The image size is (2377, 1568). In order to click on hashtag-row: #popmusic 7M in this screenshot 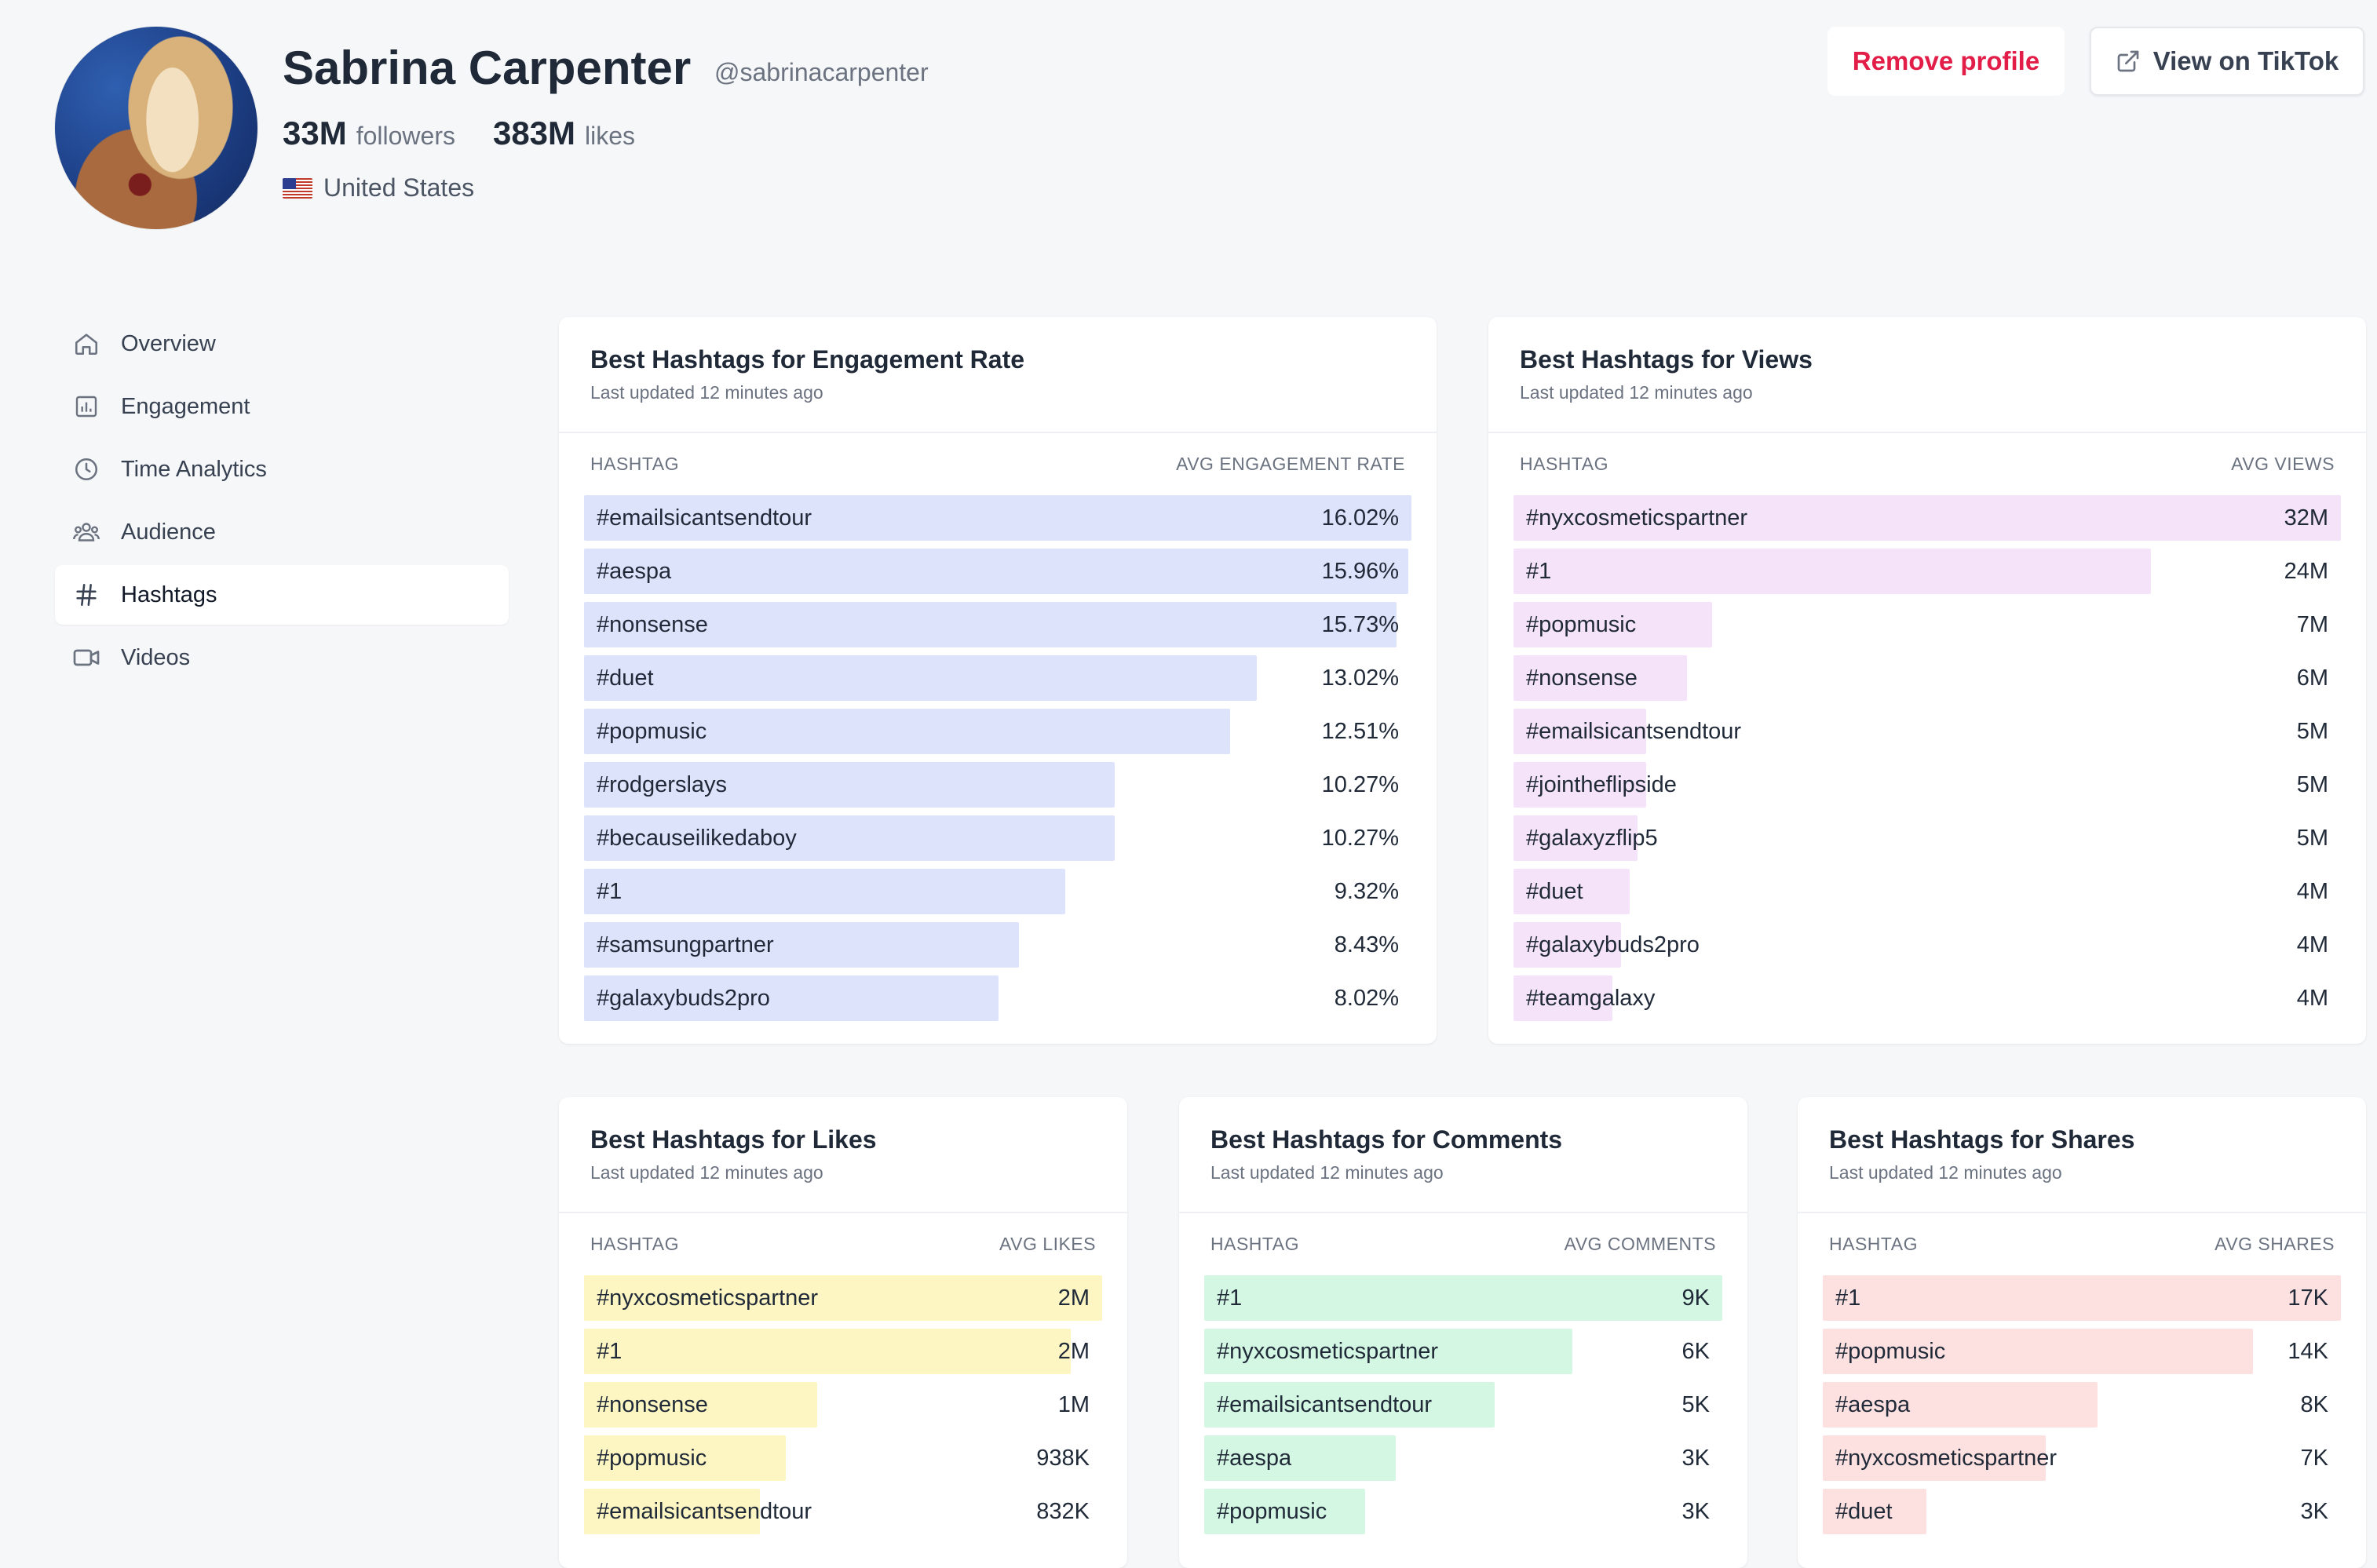, I will do `click(1927, 624)`.